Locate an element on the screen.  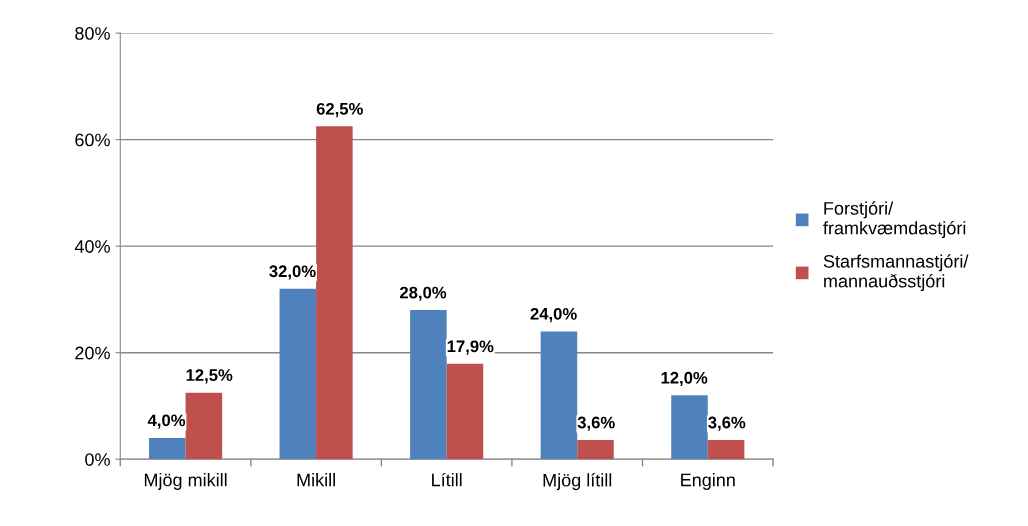
data-label: 32,0% is located at coordinates (292, 272).